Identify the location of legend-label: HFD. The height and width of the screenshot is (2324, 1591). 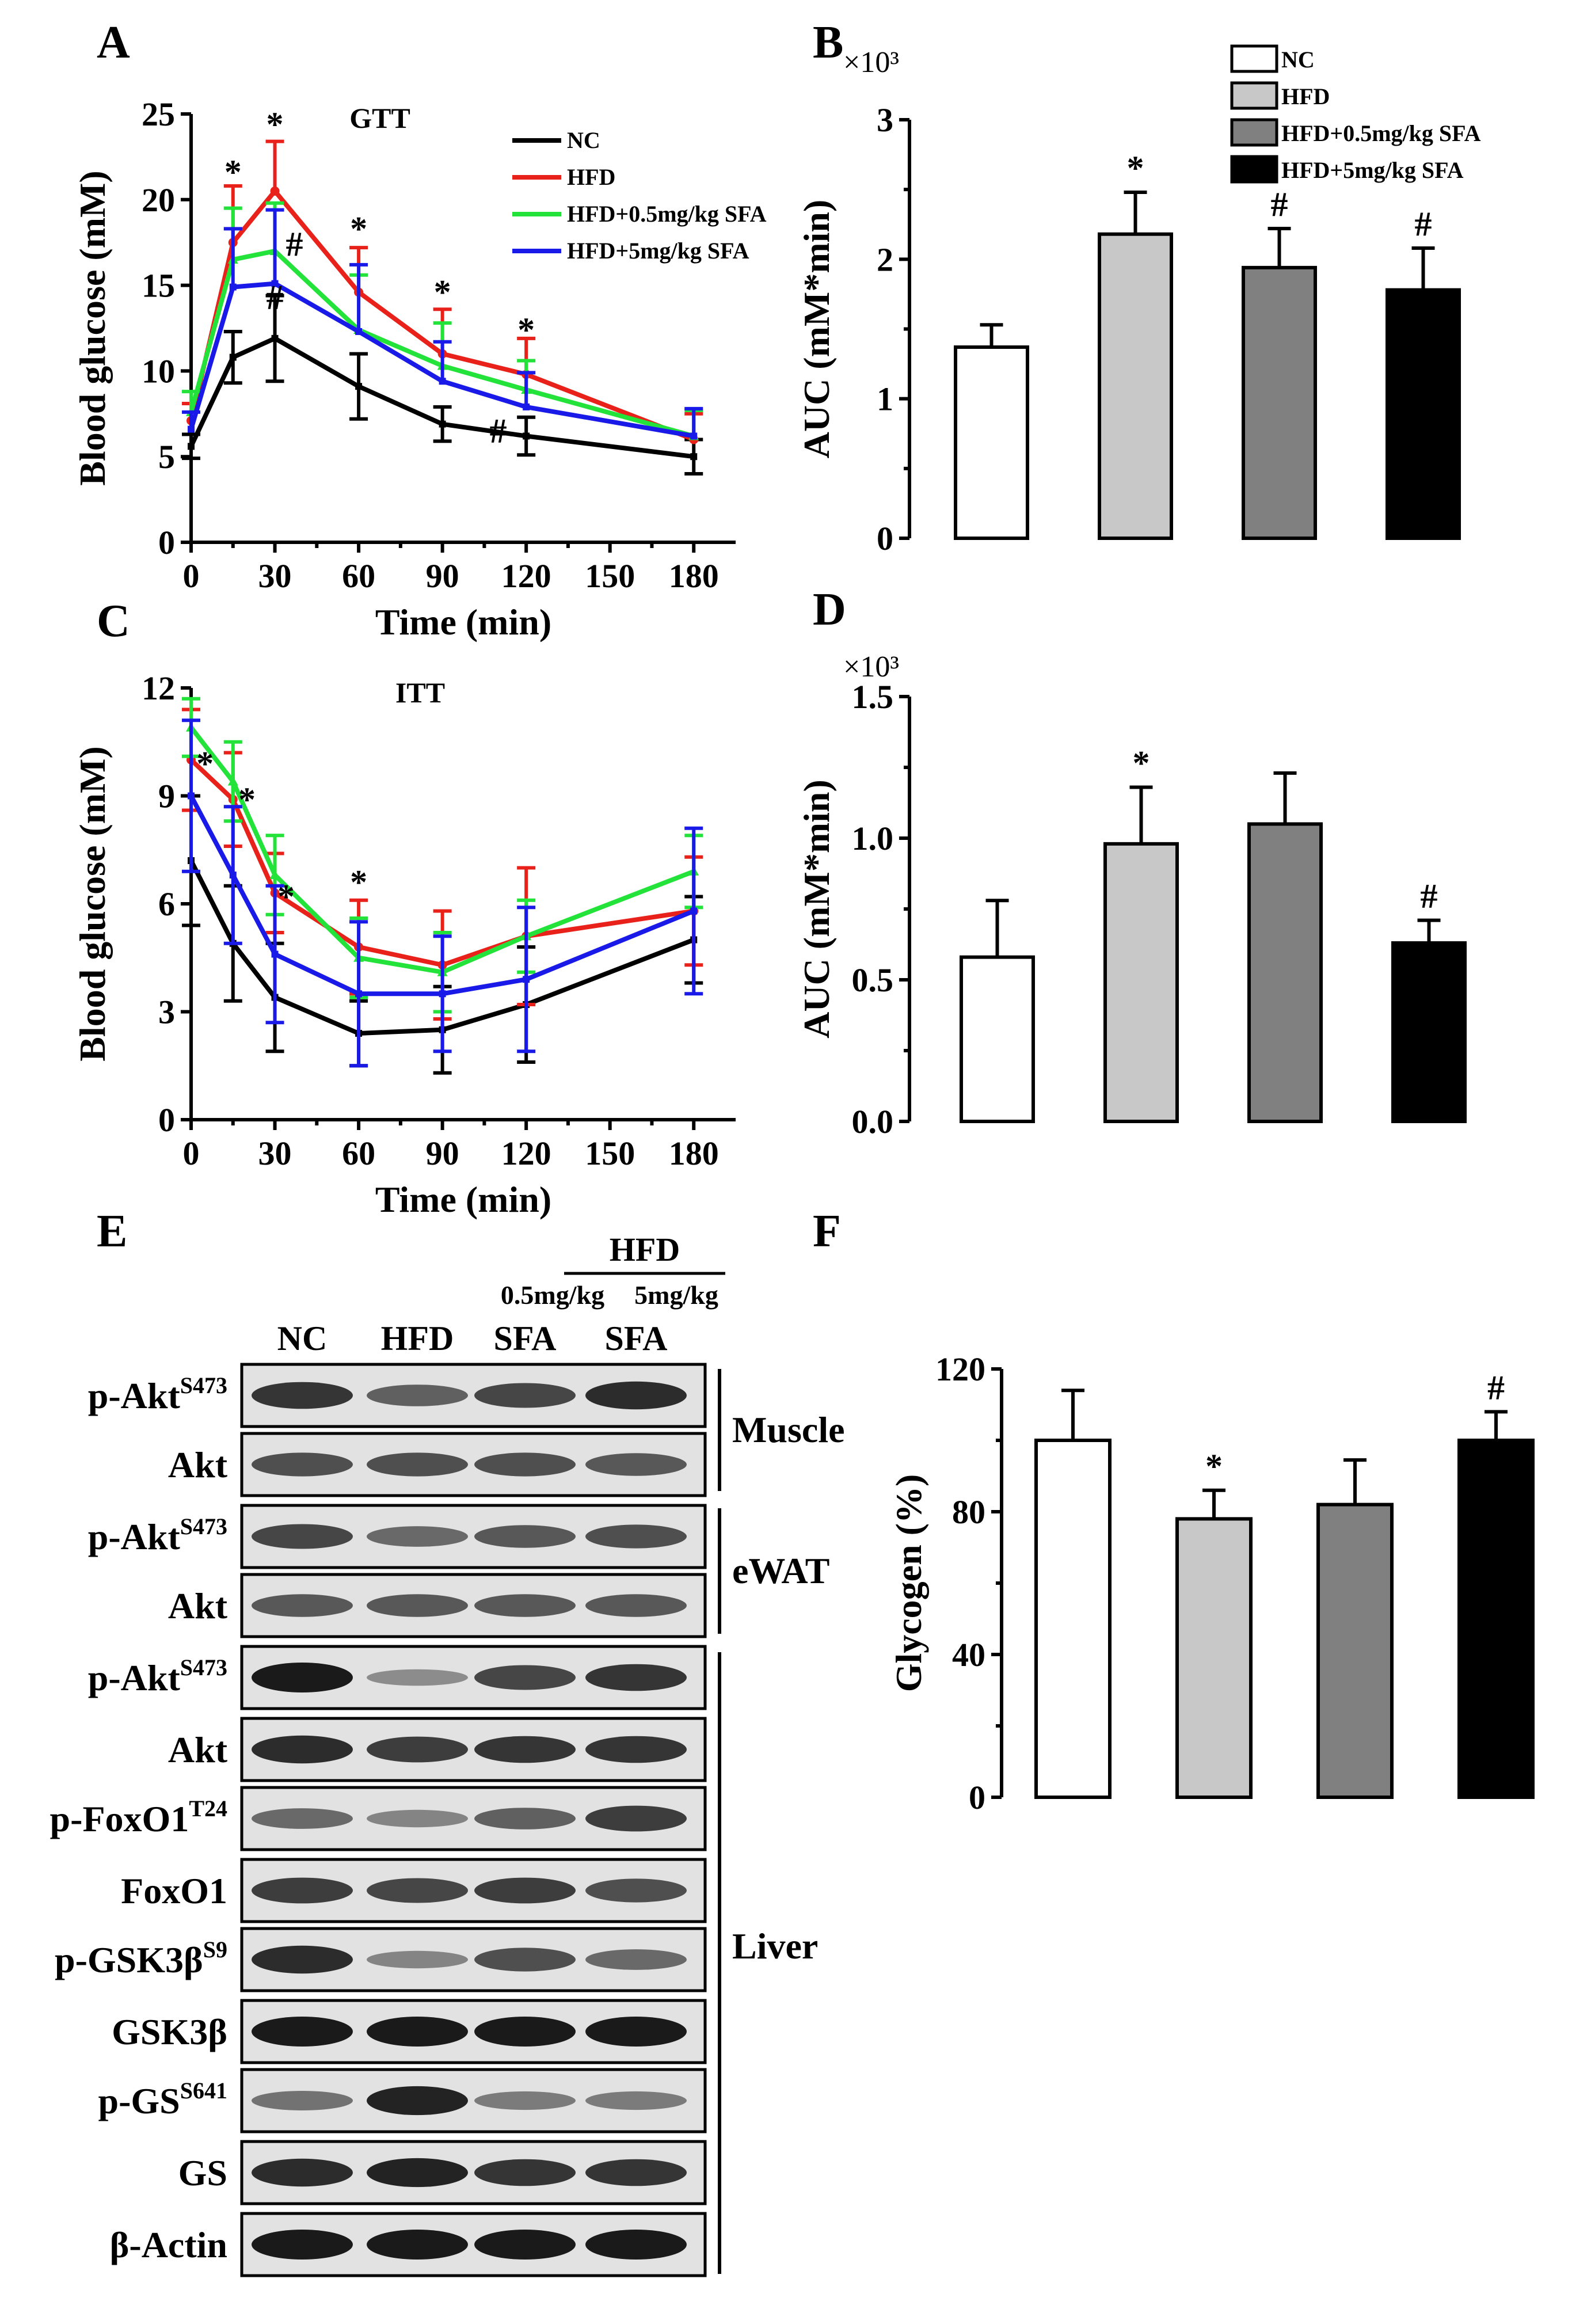
(1305, 96).